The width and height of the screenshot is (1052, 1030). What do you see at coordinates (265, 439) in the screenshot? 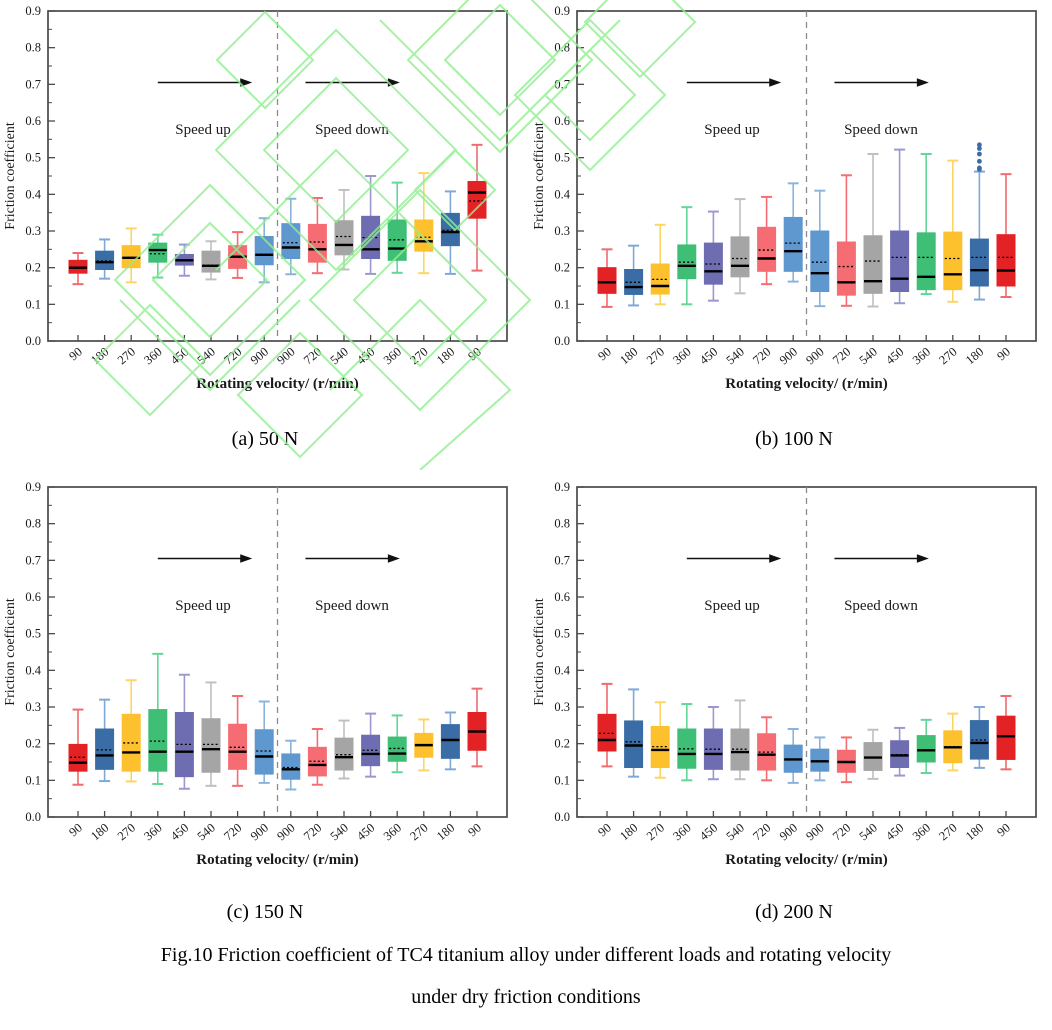
I see `subcaption-a: (a) 50 N` at bounding box center [265, 439].